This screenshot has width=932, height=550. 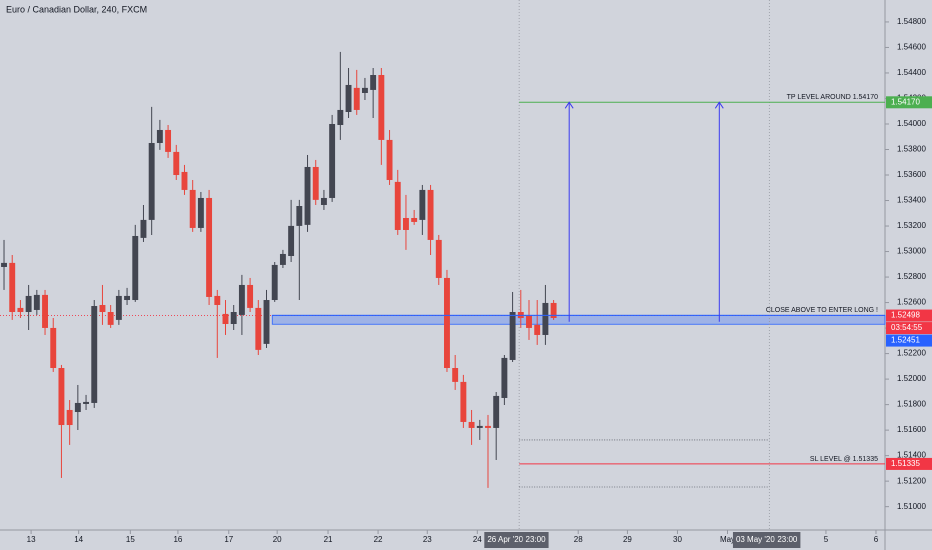 I want to click on entry-zone, so click(x=578, y=319).